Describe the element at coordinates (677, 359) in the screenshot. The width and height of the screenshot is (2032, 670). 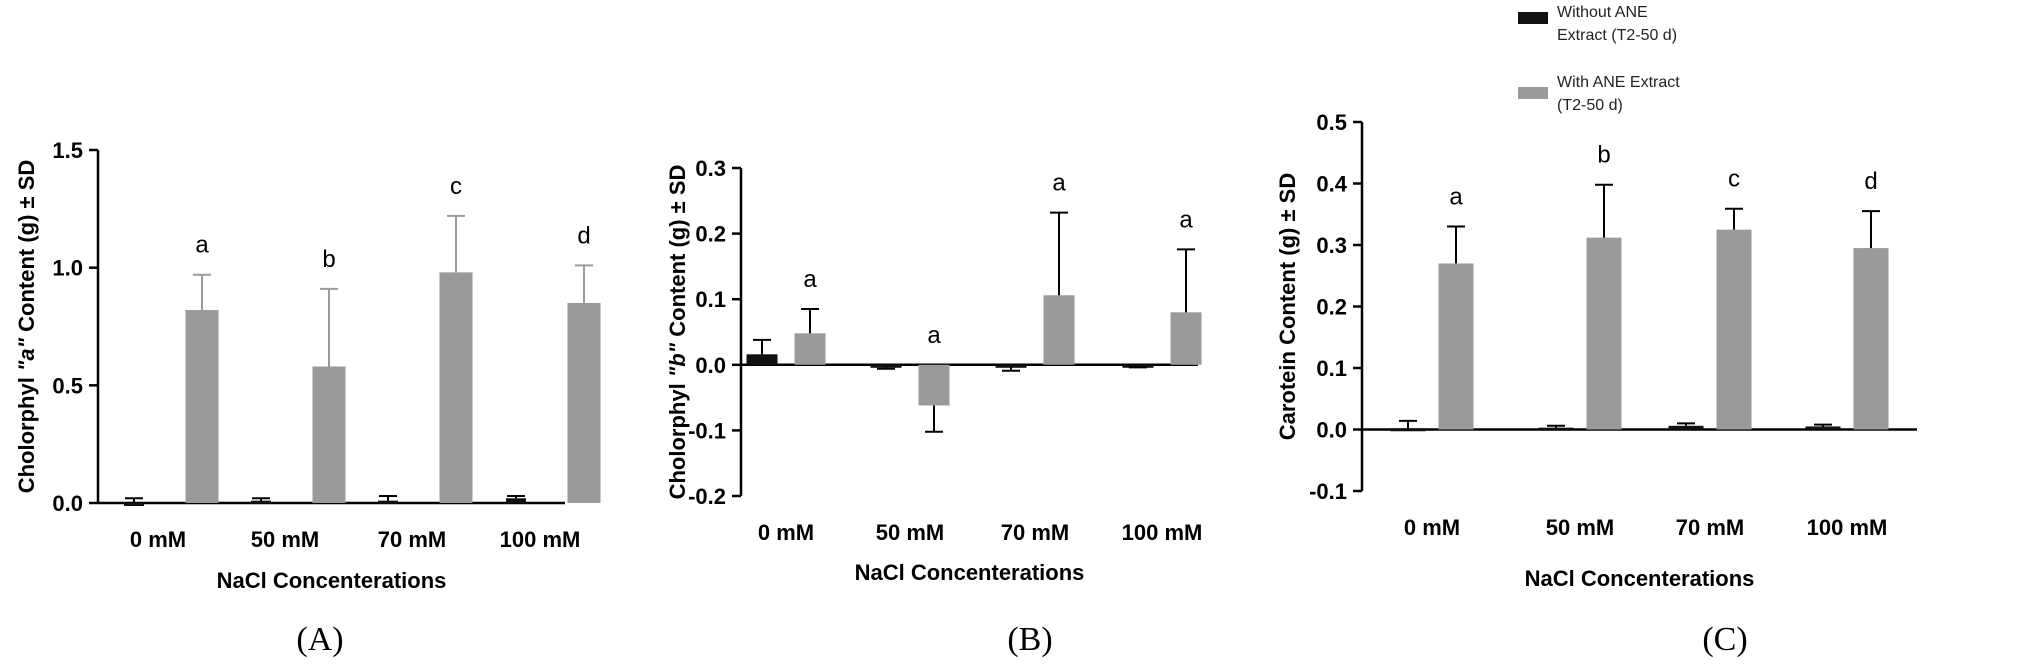
I see `y-axis-title-part: "b"` at that location.